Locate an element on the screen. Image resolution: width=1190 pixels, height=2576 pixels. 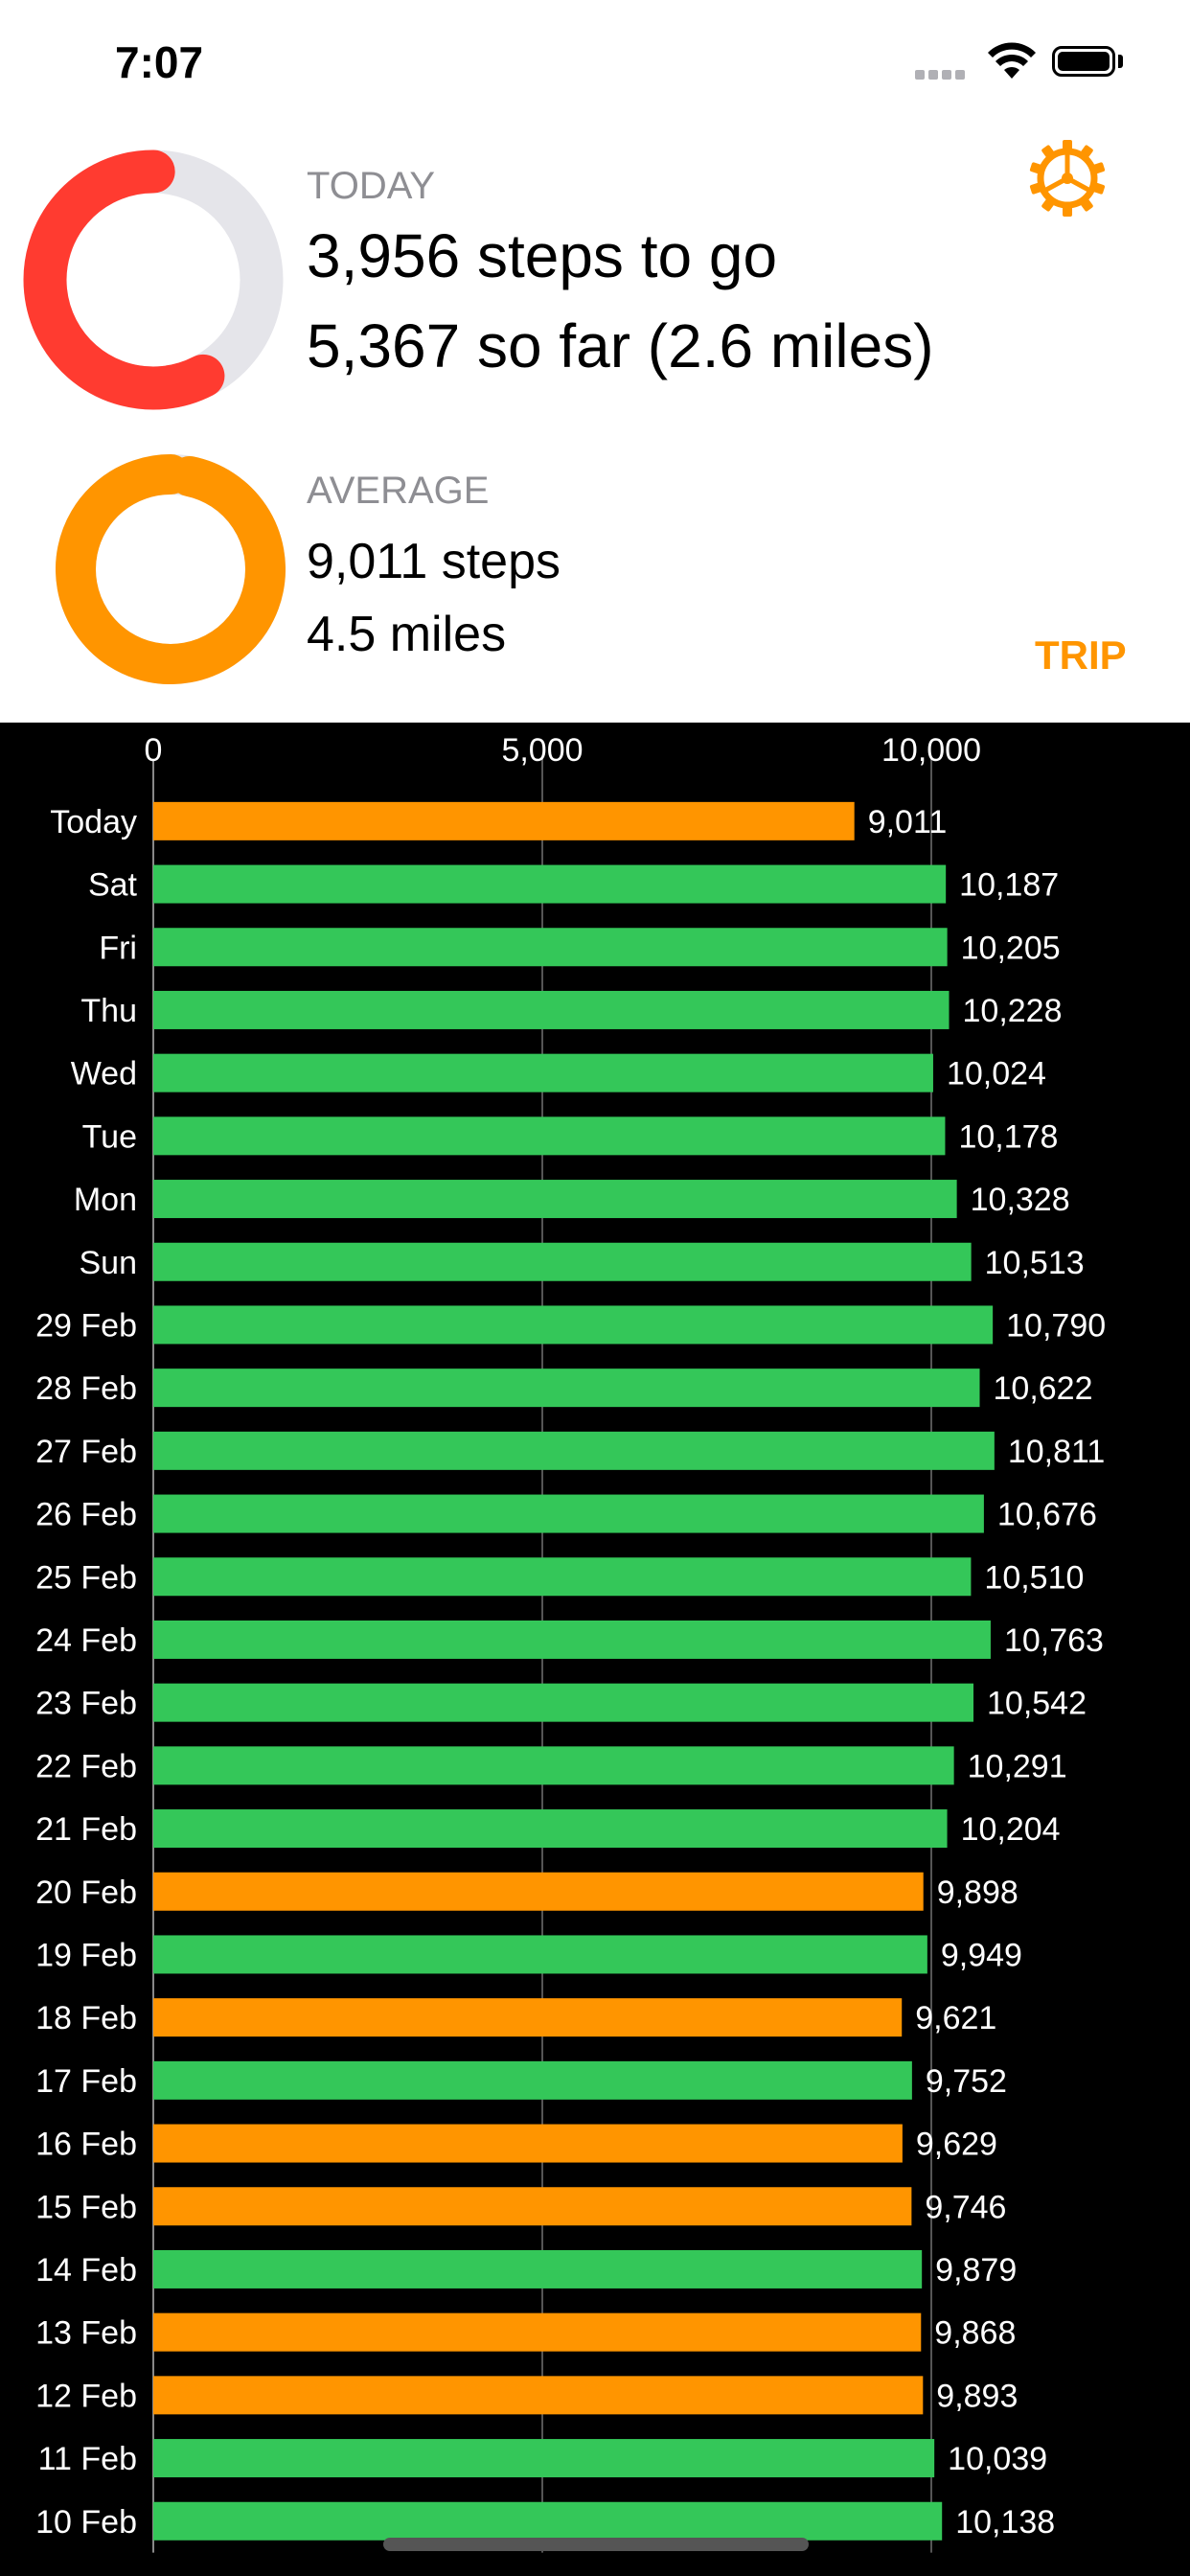
category-label: 21 Feb is located at coordinates (86, 1829).